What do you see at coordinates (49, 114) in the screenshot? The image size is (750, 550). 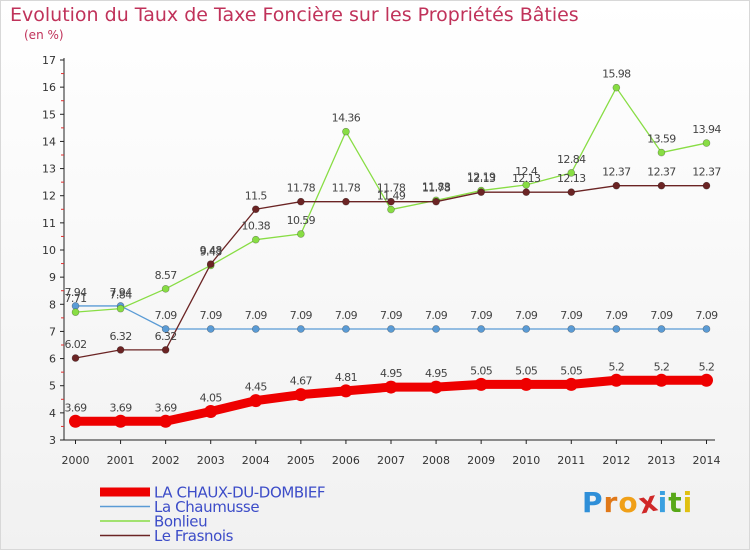 I see `y-tick-label: 15` at bounding box center [49, 114].